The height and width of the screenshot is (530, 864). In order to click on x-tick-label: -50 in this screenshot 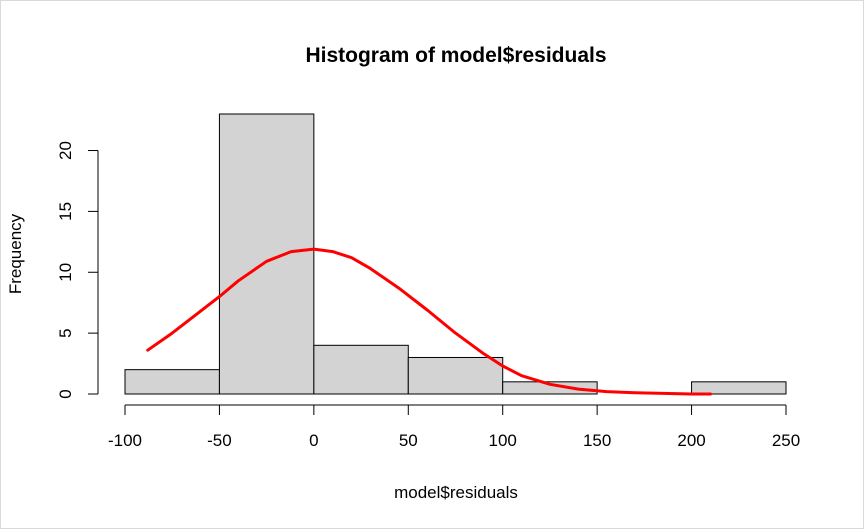, I will do `click(219, 440)`.